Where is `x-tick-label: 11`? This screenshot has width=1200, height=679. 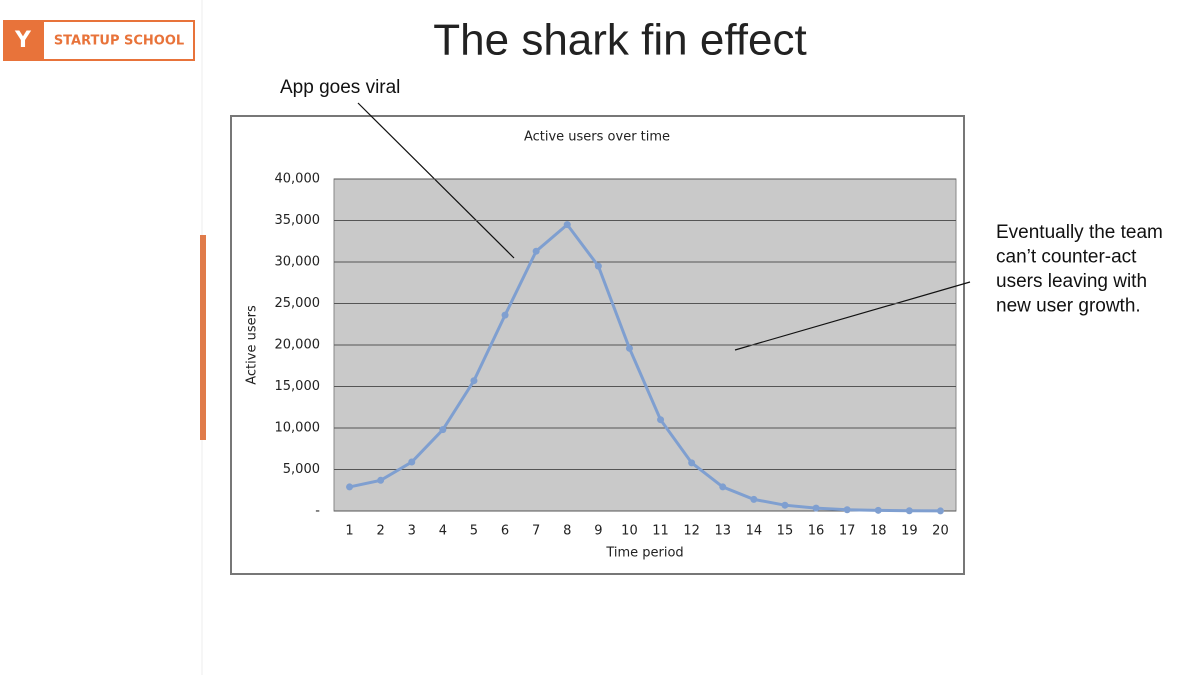
x-tick-label: 11 is located at coordinates (660, 531).